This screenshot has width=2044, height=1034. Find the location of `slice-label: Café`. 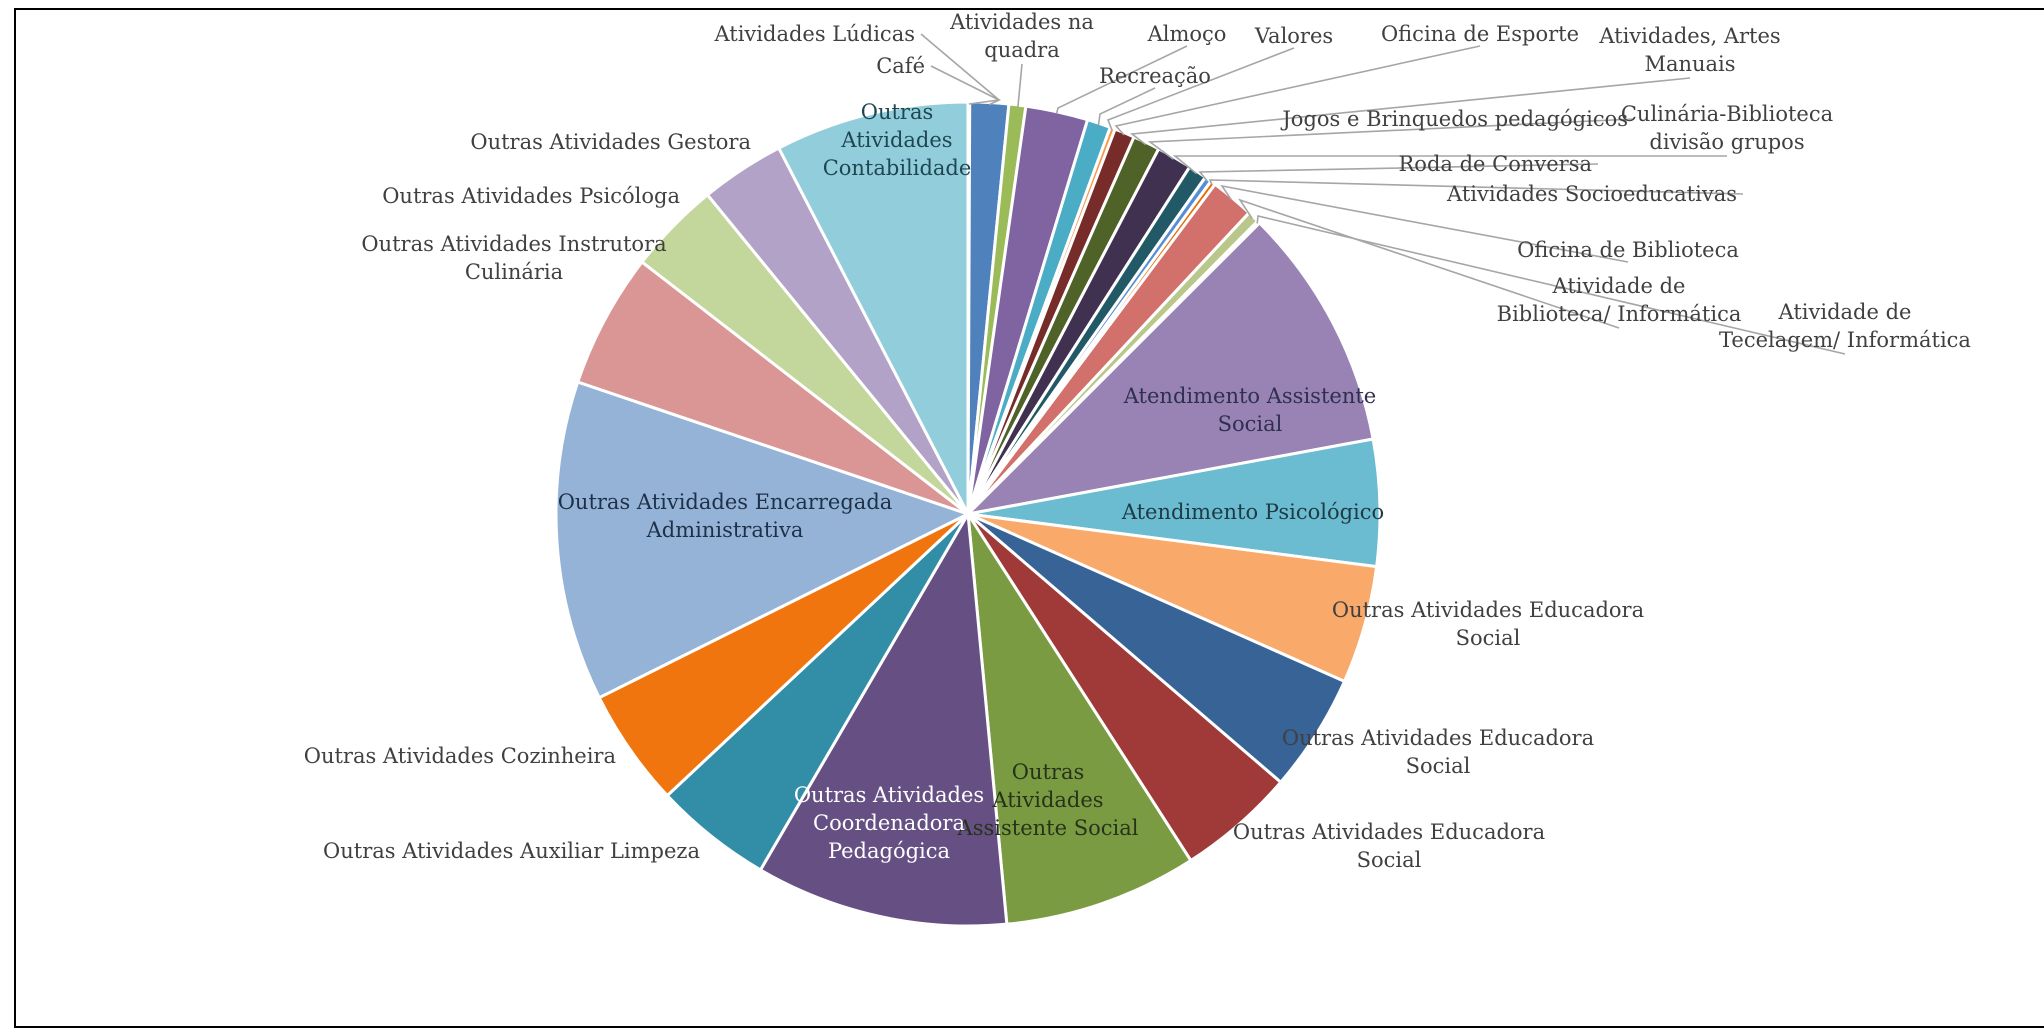

slice-label: Café is located at coordinates (900, 66).